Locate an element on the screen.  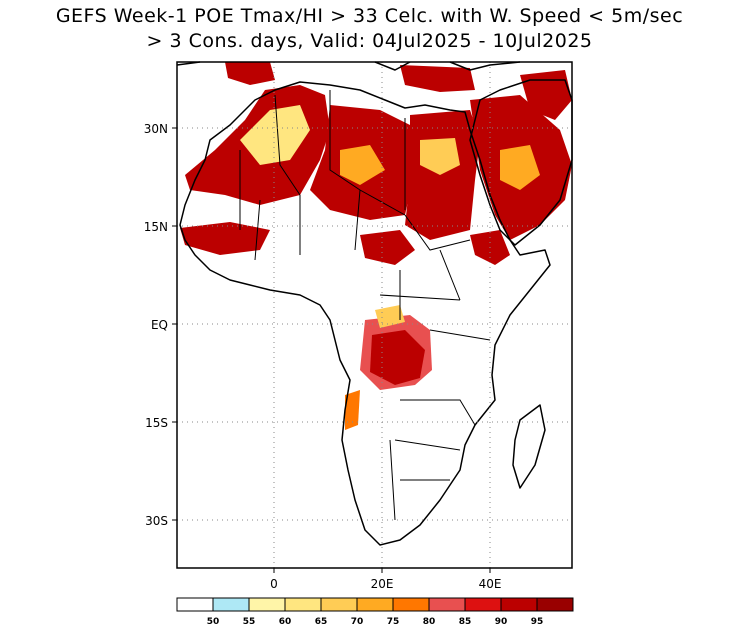
arabia-coastline is located at coordinates (521, 162).